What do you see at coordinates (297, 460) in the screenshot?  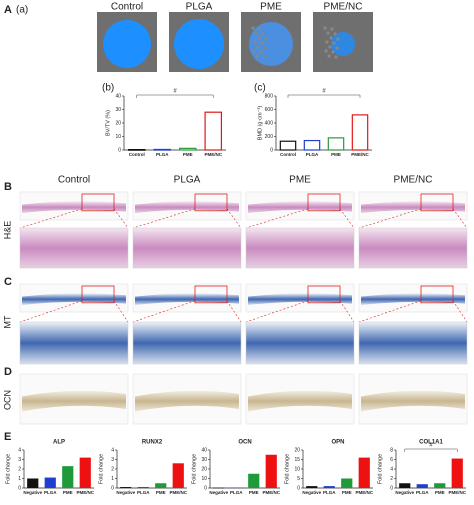 I see `y-tick-label: 15` at bounding box center [297, 460].